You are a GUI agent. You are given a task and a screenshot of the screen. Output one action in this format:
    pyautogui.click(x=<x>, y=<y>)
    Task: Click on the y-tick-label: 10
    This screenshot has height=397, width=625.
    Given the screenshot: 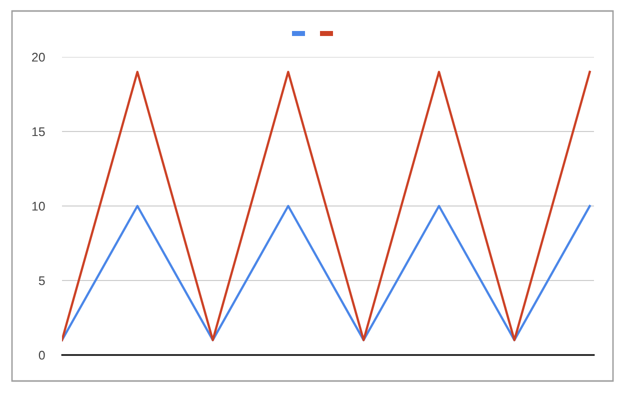 What is the action you would take?
    pyautogui.click(x=38, y=206)
    